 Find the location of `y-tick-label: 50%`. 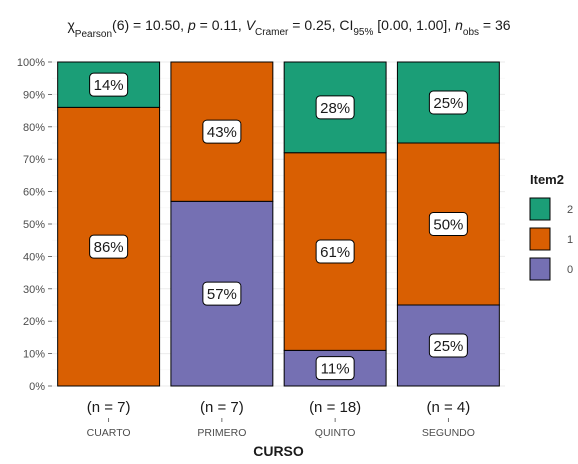

y-tick-label: 50% is located at coordinates (34, 225).